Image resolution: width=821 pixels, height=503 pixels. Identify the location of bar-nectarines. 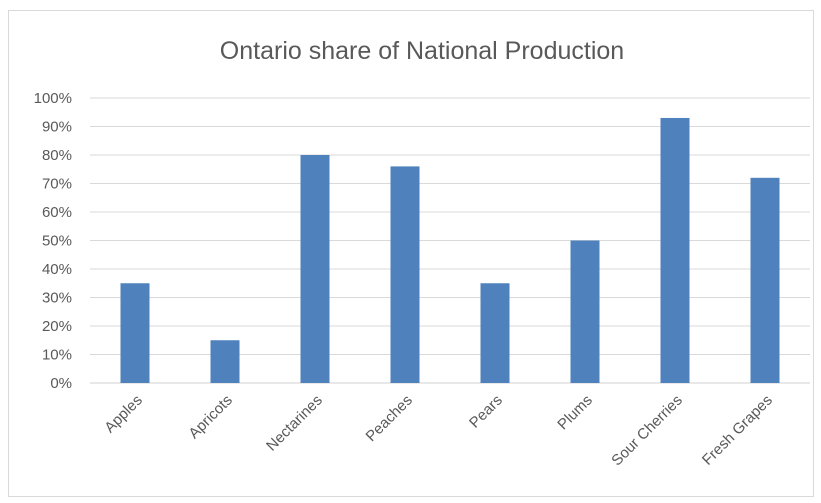
(315, 269).